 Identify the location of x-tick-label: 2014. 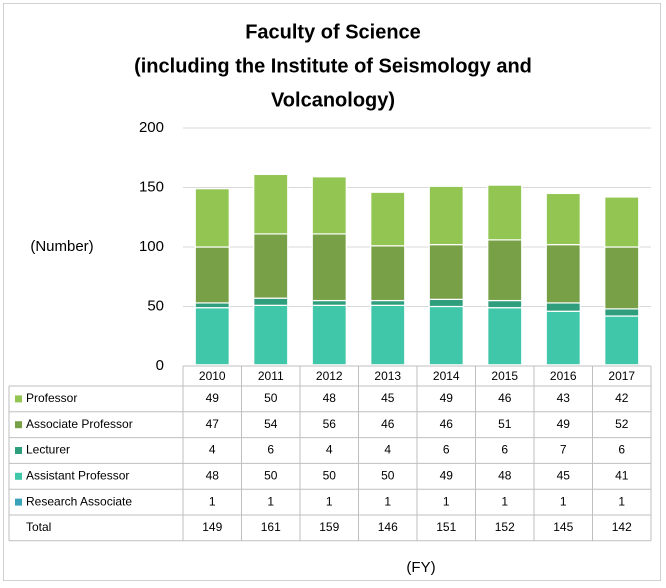
(446, 376).